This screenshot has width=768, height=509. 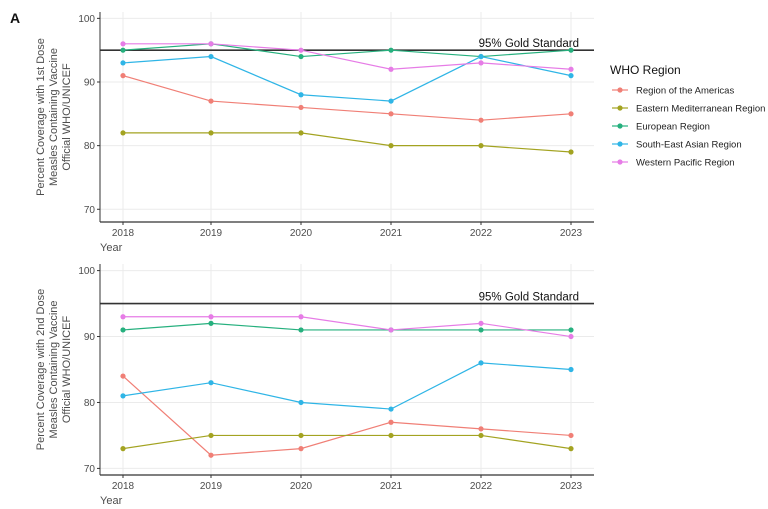 What do you see at coordinates (685, 91) in the screenshot?
I see `legend-label: Region of the Americas` at bounding box center [685, 91].